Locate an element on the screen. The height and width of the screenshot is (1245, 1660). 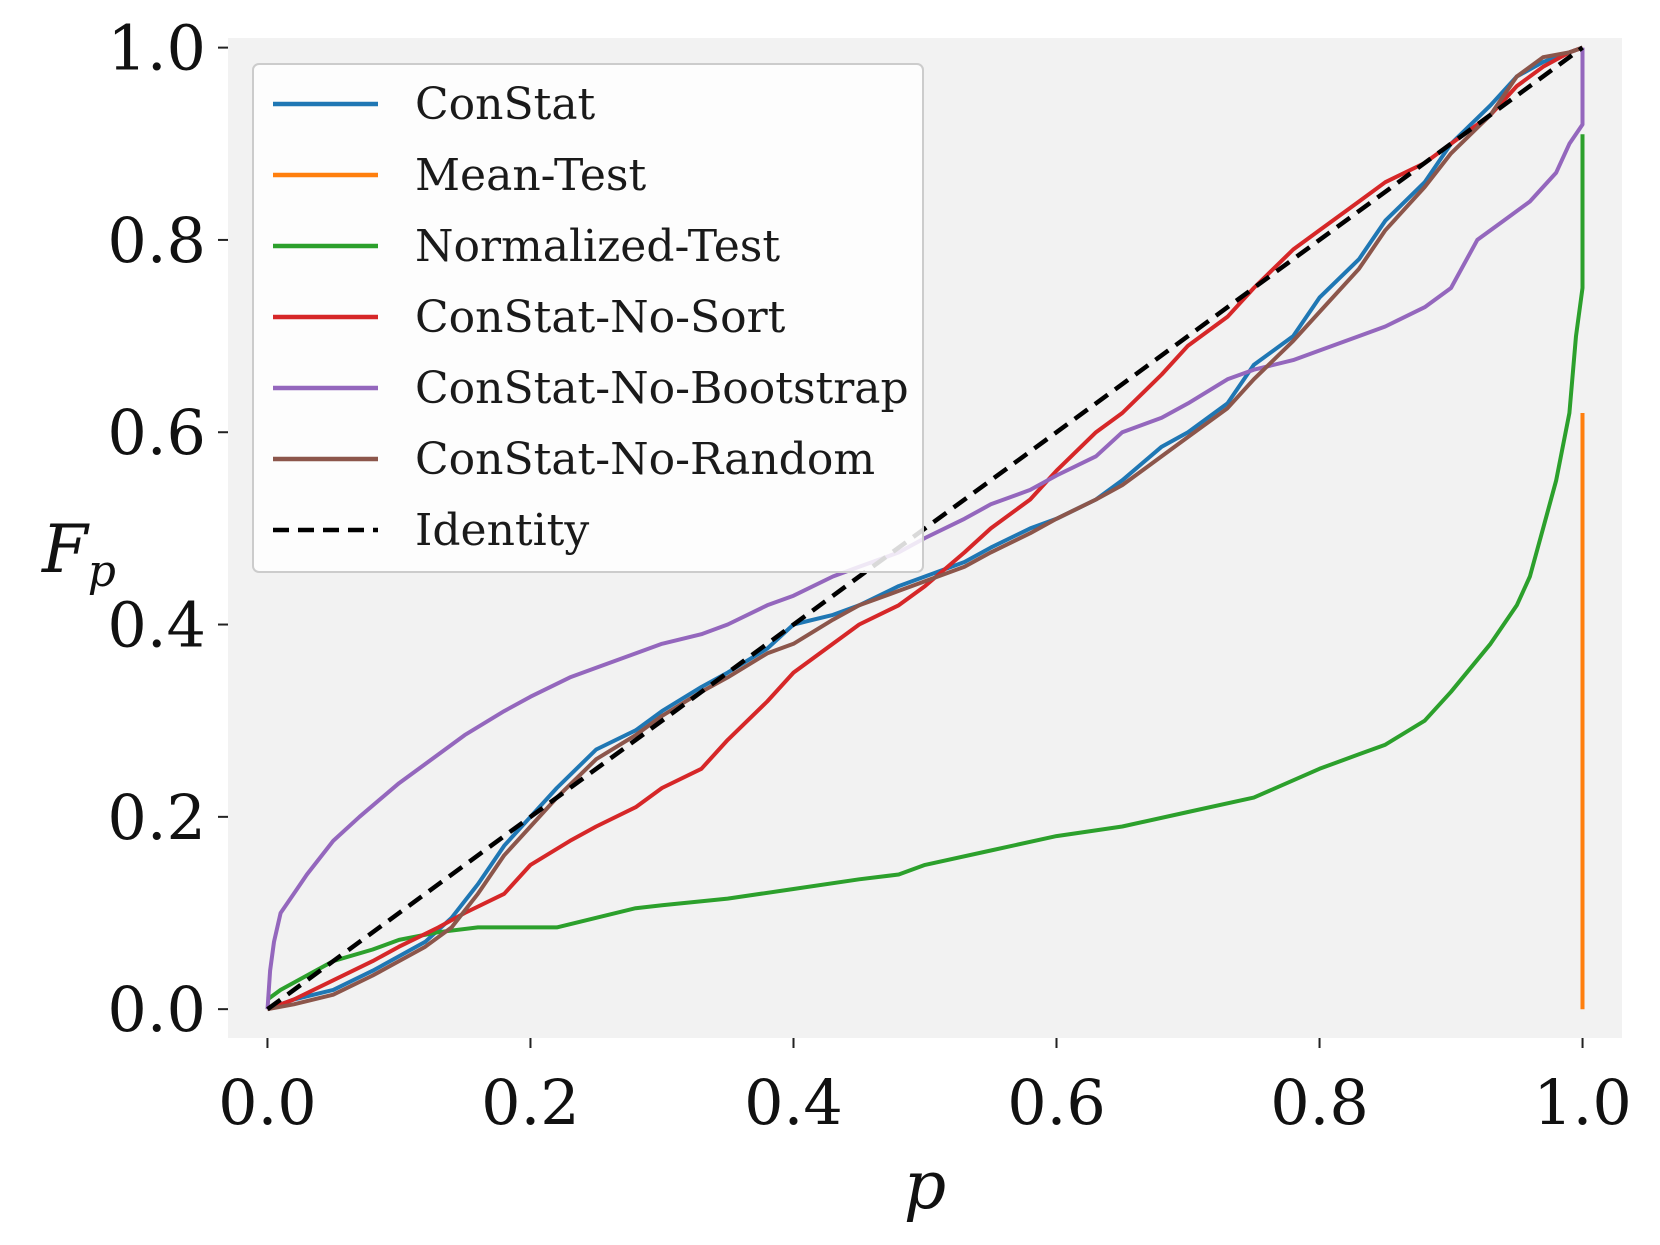
y-tick-label: 0.6 is located at coordinates (156, 432).